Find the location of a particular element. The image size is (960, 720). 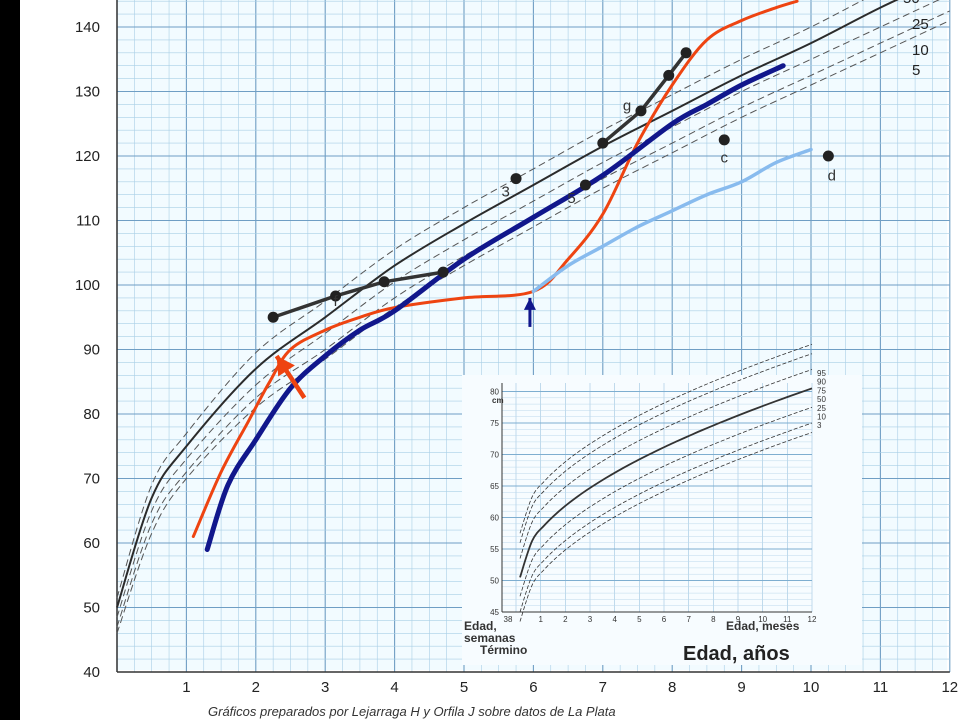

inset-x-tick-label: 3 is located at coordinates (590, 619).